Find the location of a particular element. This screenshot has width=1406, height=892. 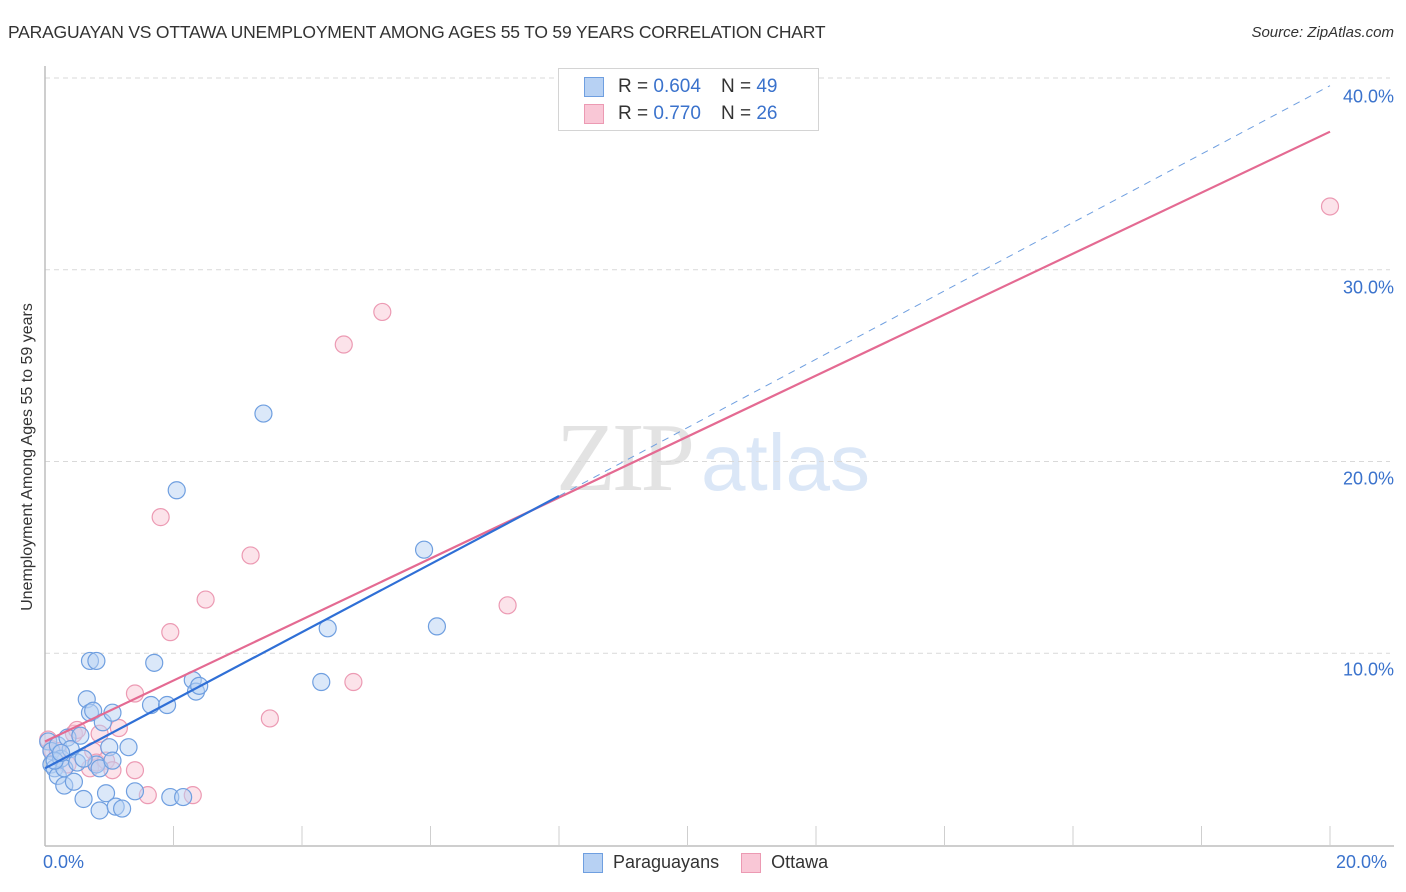

x-tick-0: 0.0% is located at coordinates (64, 862).